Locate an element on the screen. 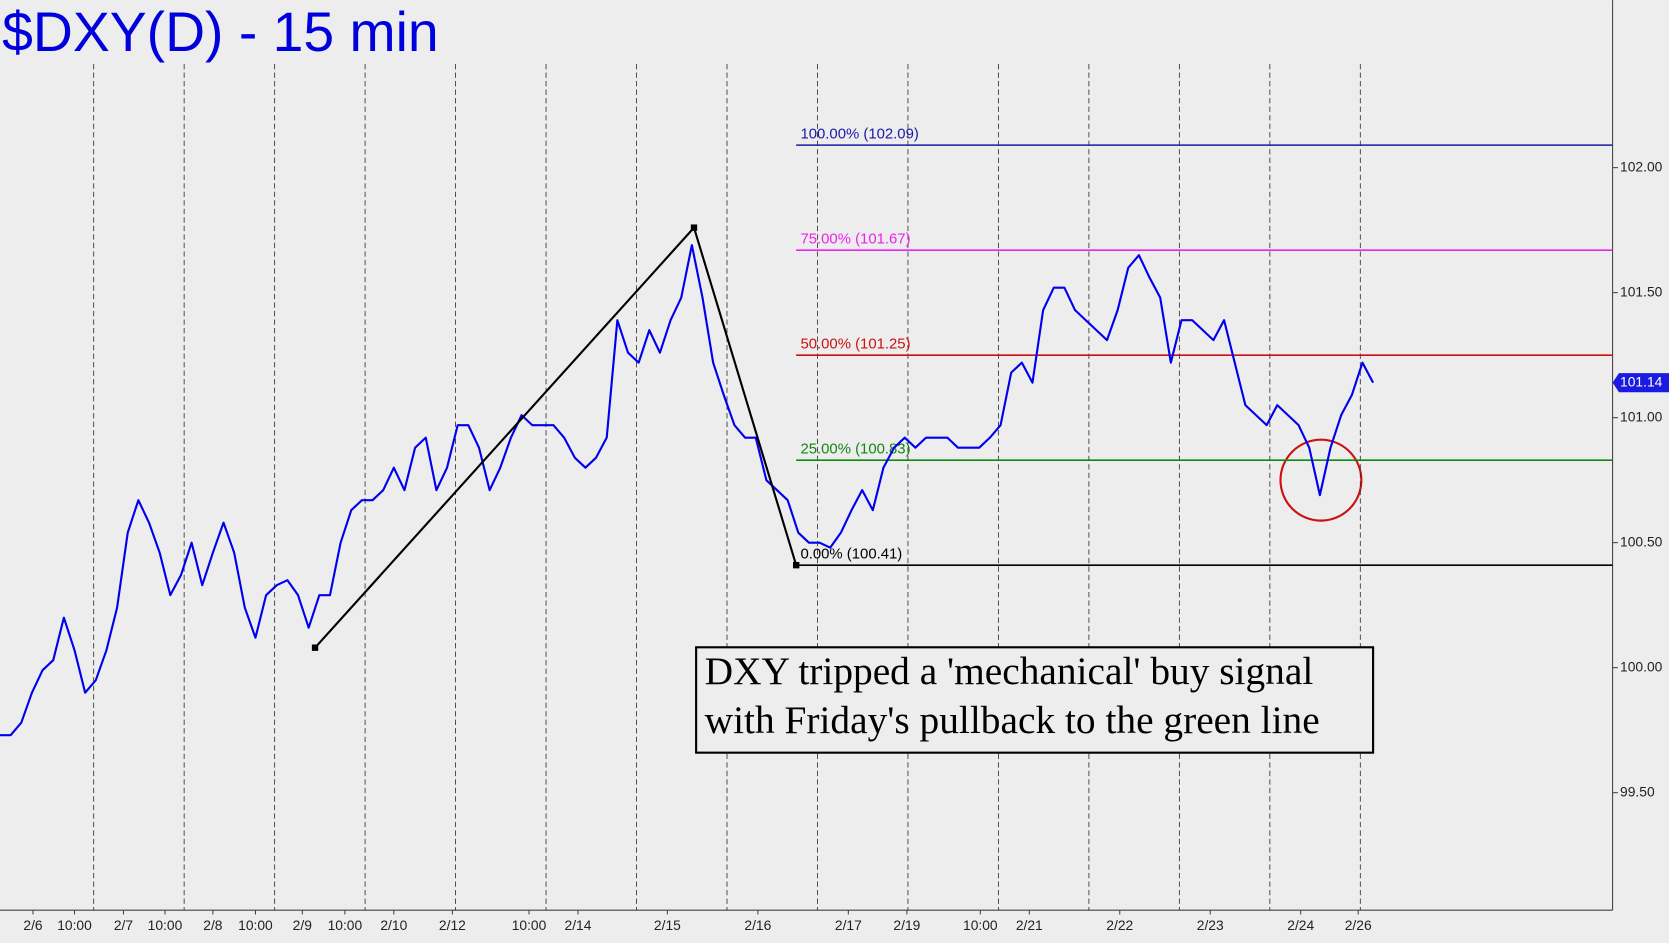 The image size is (1669, 943). x-tick-label: 2/8 is located at coordinates (213, 925).